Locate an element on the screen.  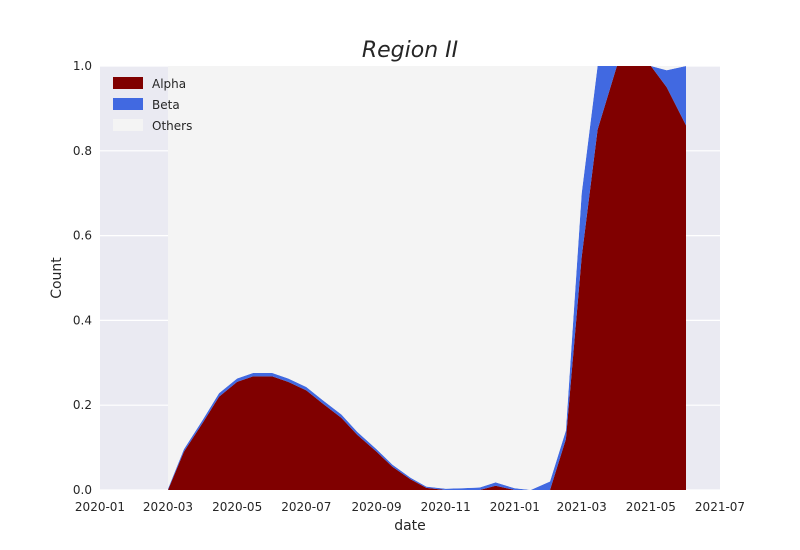
x-tick-label: 2020-09 is located at coordinates (376, 507).